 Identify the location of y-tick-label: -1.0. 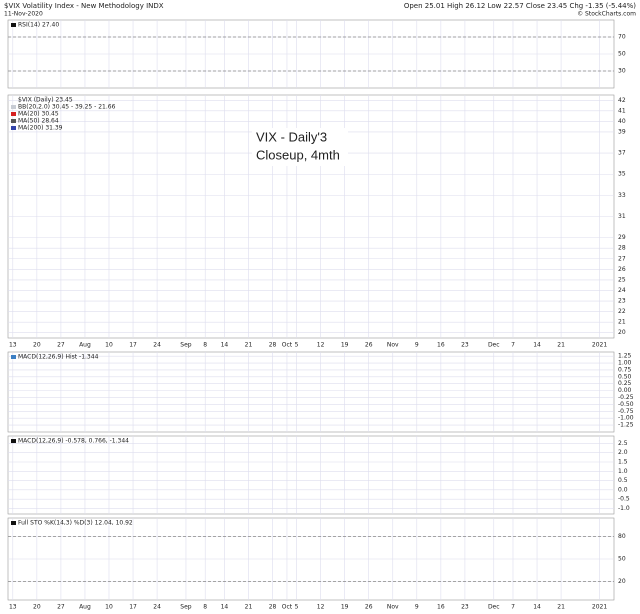
(624, 508).